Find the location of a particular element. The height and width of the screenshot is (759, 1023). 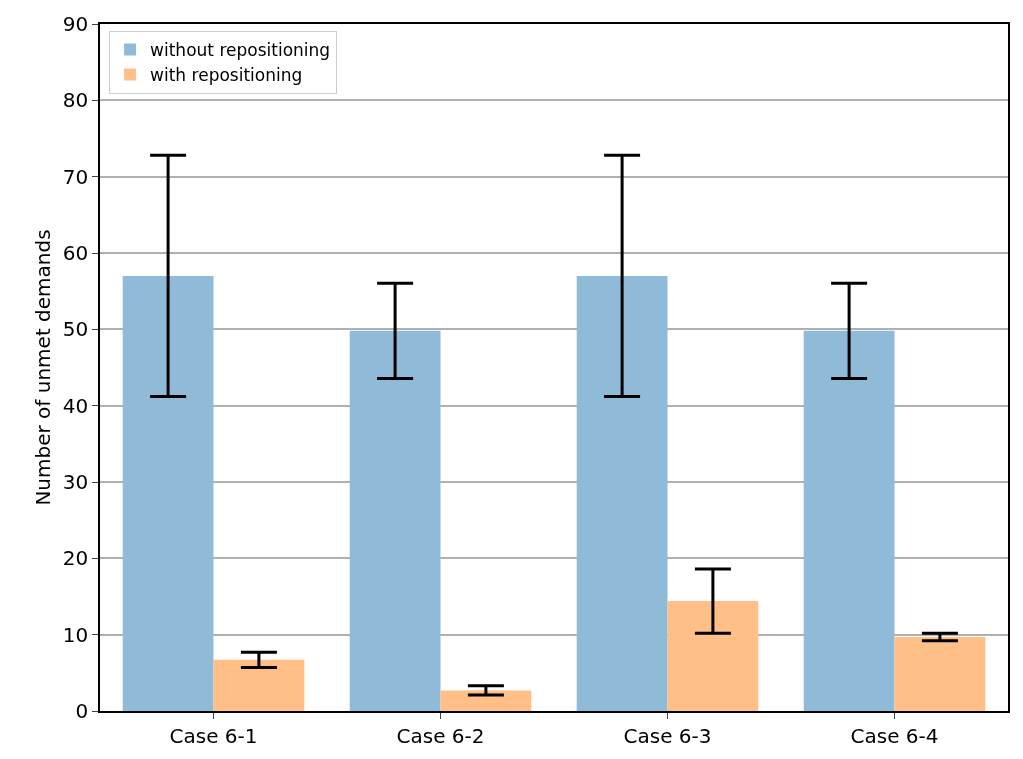

x-tick-label: Case 6-2 is located at coordinates (440, 735).